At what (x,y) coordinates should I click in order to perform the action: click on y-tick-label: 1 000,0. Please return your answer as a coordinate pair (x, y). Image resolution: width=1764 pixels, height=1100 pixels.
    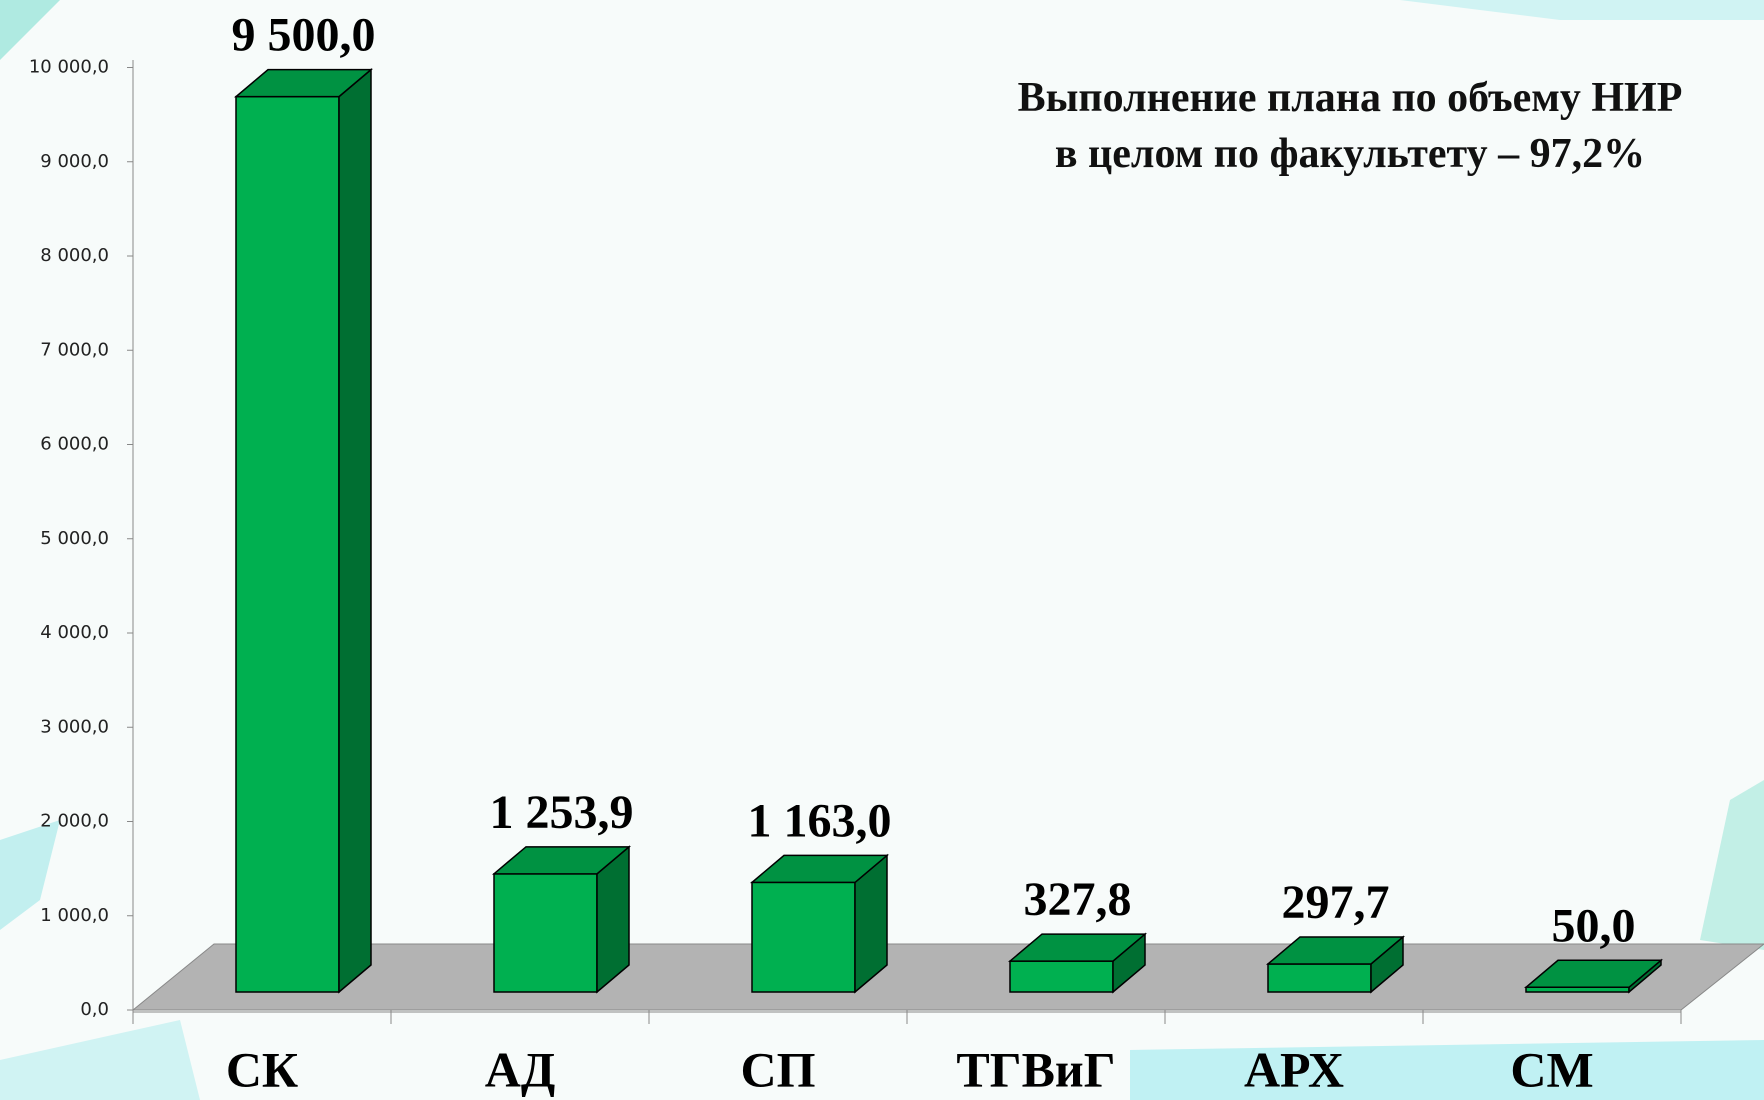
    Looking at the image, I should click on (74, 915).